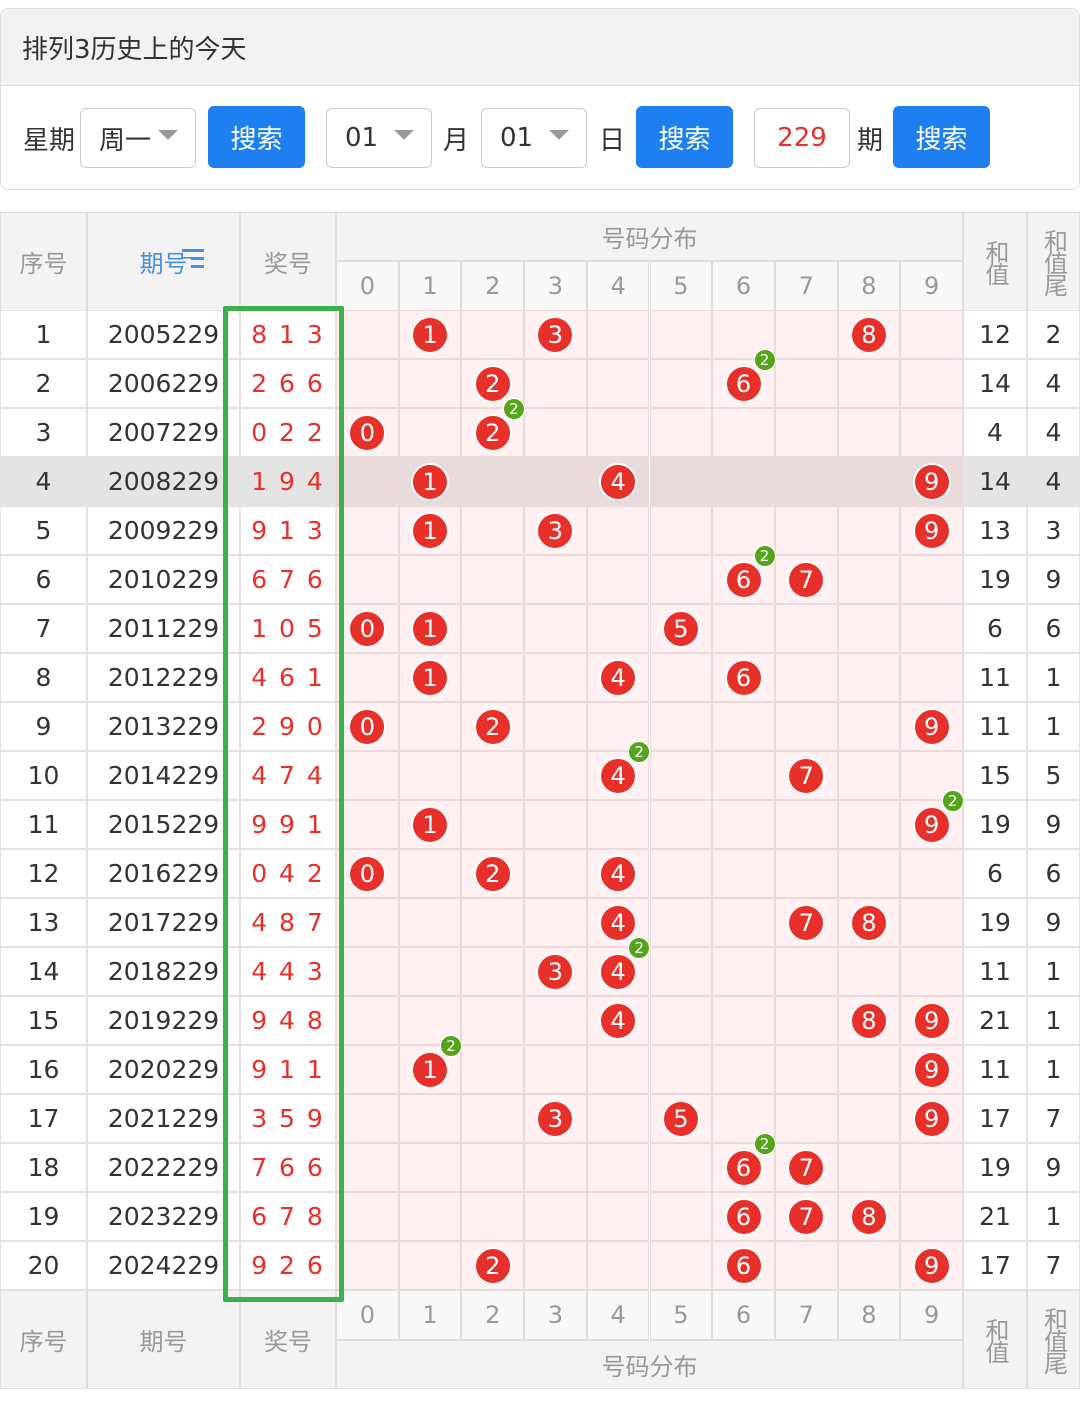  I want to click on header-cell: 和值, so click(995, 261).